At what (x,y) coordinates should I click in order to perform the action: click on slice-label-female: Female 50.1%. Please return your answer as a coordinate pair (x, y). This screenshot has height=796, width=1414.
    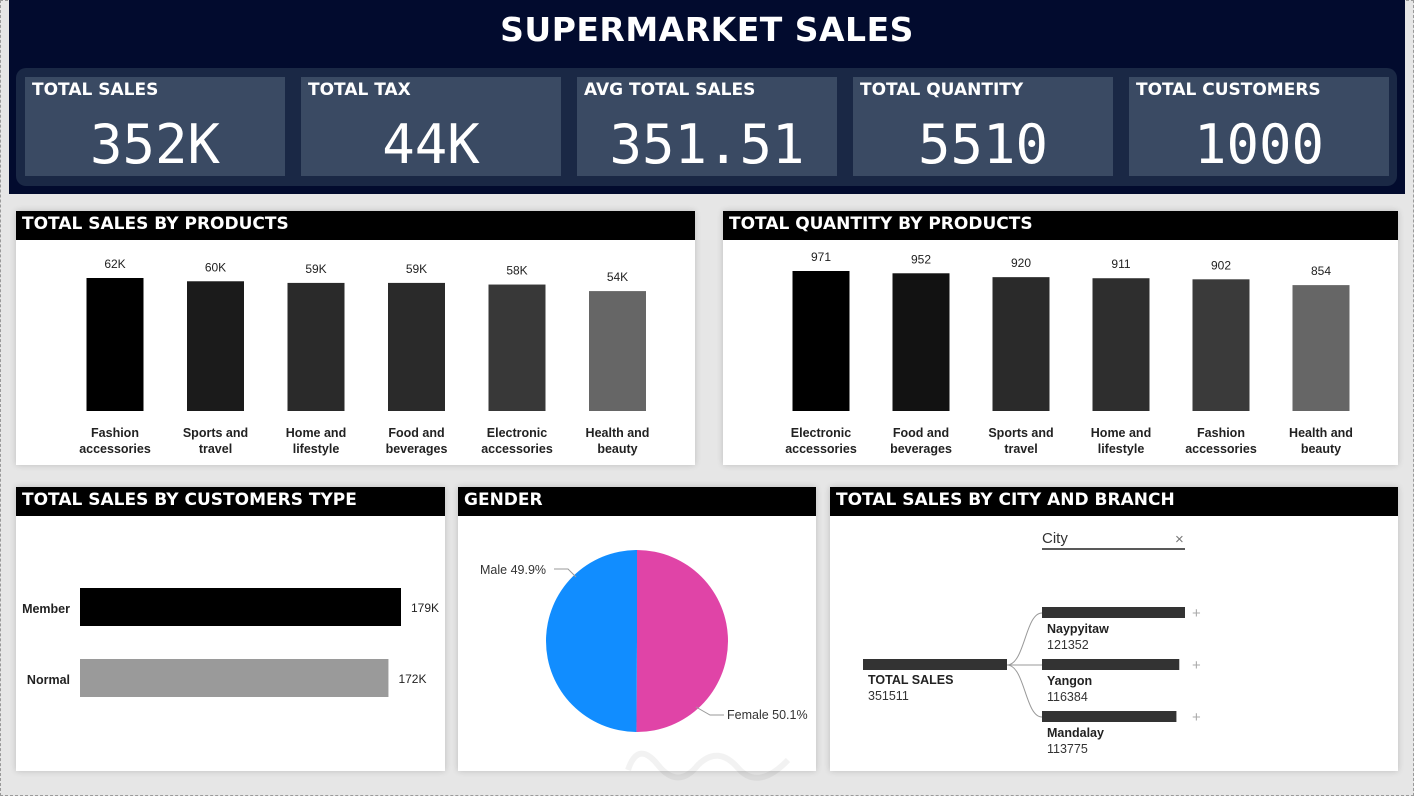
    Looking at the image, I should click on (767, 715).